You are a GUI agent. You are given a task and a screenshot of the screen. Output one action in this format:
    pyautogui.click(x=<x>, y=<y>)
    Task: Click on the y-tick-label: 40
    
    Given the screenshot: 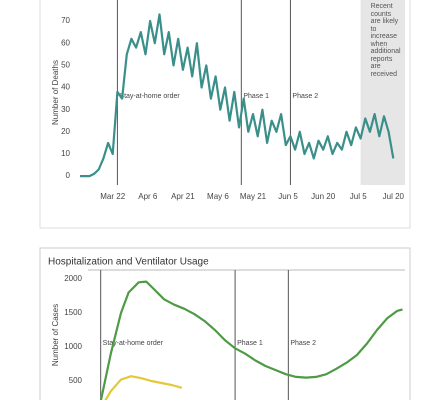 What is the action you would take?
    pyautogui.click(x=65, y=87)
    